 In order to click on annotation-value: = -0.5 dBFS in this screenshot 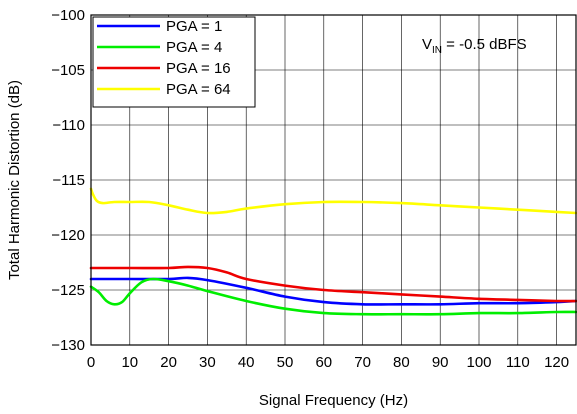, I will do `click(484, 44)`.